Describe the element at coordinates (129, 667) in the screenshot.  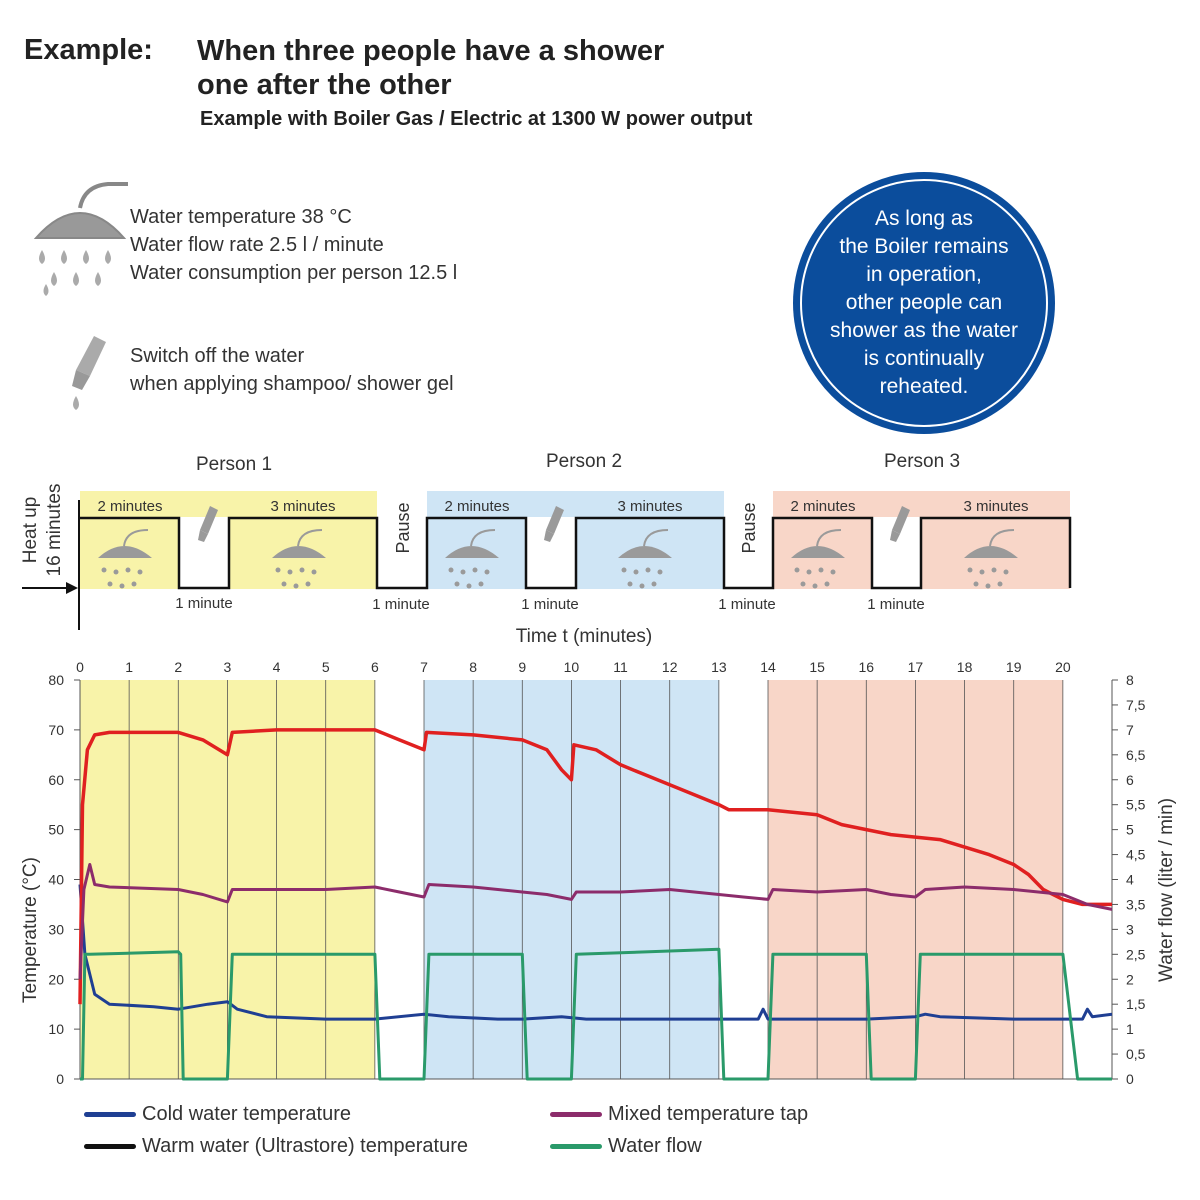
I see `x-tick-label: 1` at that location.